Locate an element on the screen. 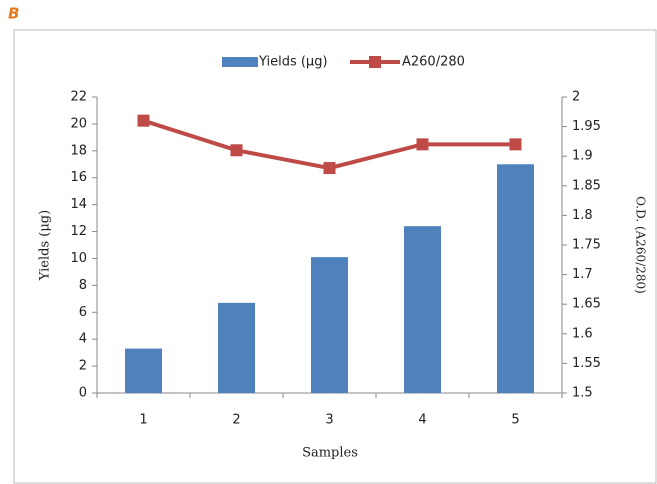 The width and height of the screenshot is (657, 484). legend-label: A260/280 is located at coordinates (433, 62).